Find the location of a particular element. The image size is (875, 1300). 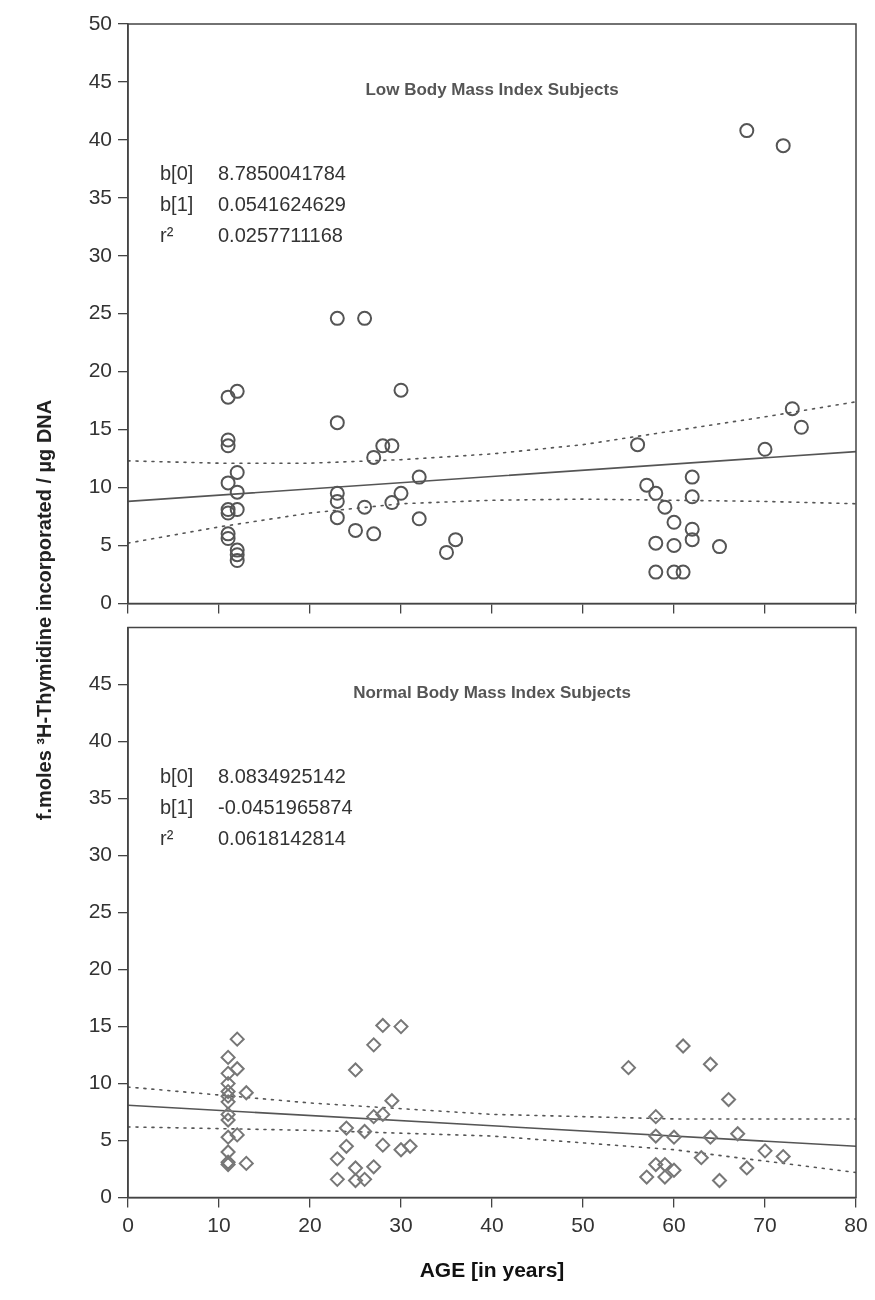

text: r² 0.0257711168 is located at coordinates (251, 234).